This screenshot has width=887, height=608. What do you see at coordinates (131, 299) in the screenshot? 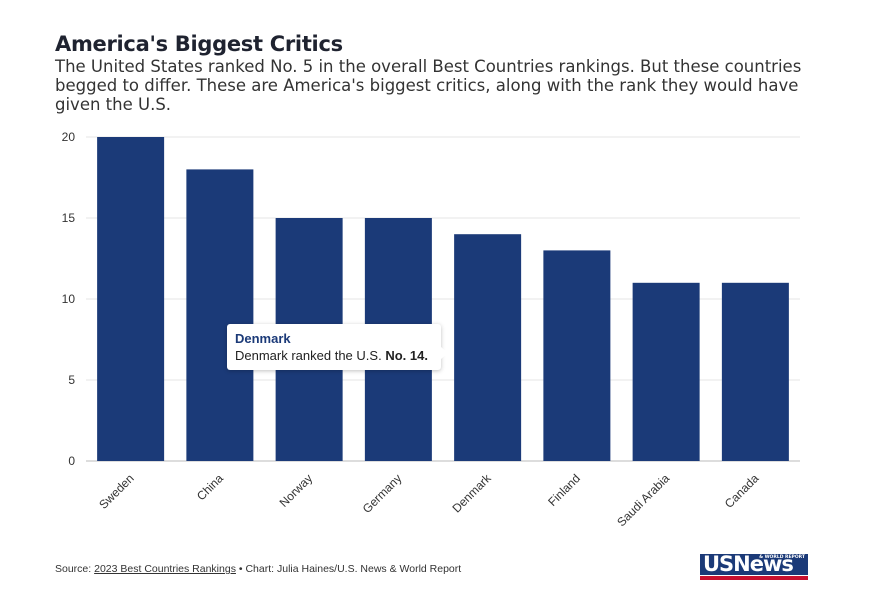
I see `bar-sweden` at bounding box center [131, 299].